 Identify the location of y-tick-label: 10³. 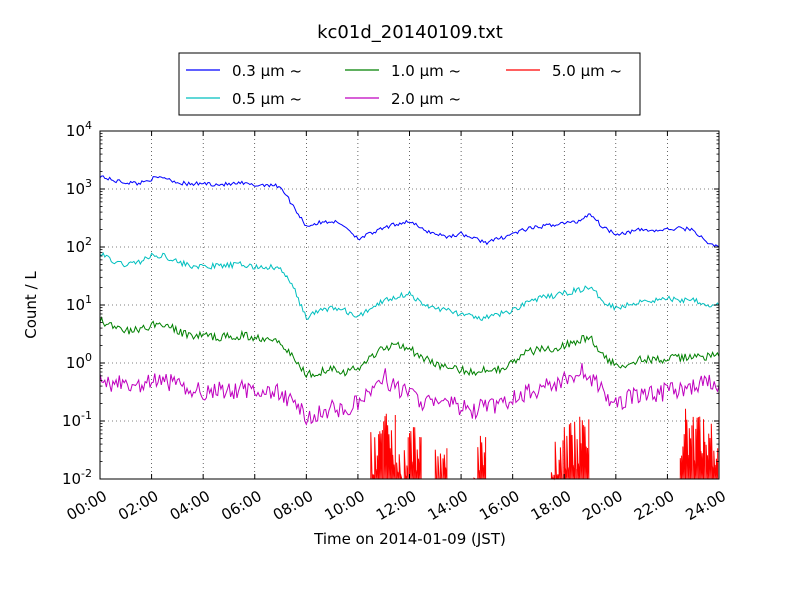
(79, 187).